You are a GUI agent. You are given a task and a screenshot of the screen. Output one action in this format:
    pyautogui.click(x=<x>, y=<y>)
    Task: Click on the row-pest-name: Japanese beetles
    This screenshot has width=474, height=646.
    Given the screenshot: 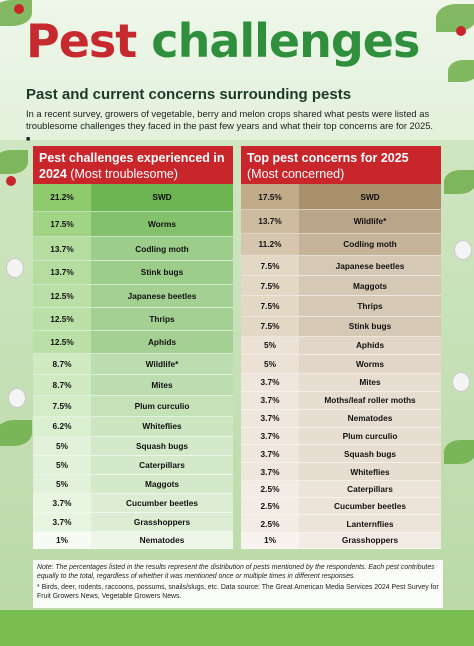 What is the action you would take?
    pyautogui.click(x=162, y=295)
    